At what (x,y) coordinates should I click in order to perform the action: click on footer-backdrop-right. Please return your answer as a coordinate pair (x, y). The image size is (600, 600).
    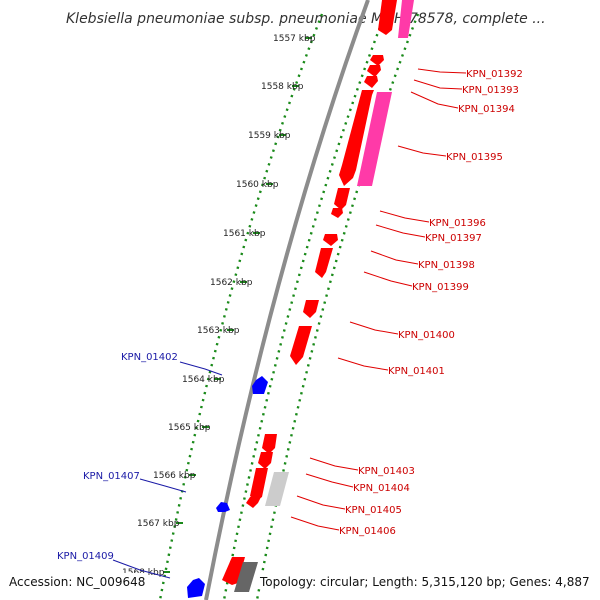
    Looking at the image, I should click on (426, 581).